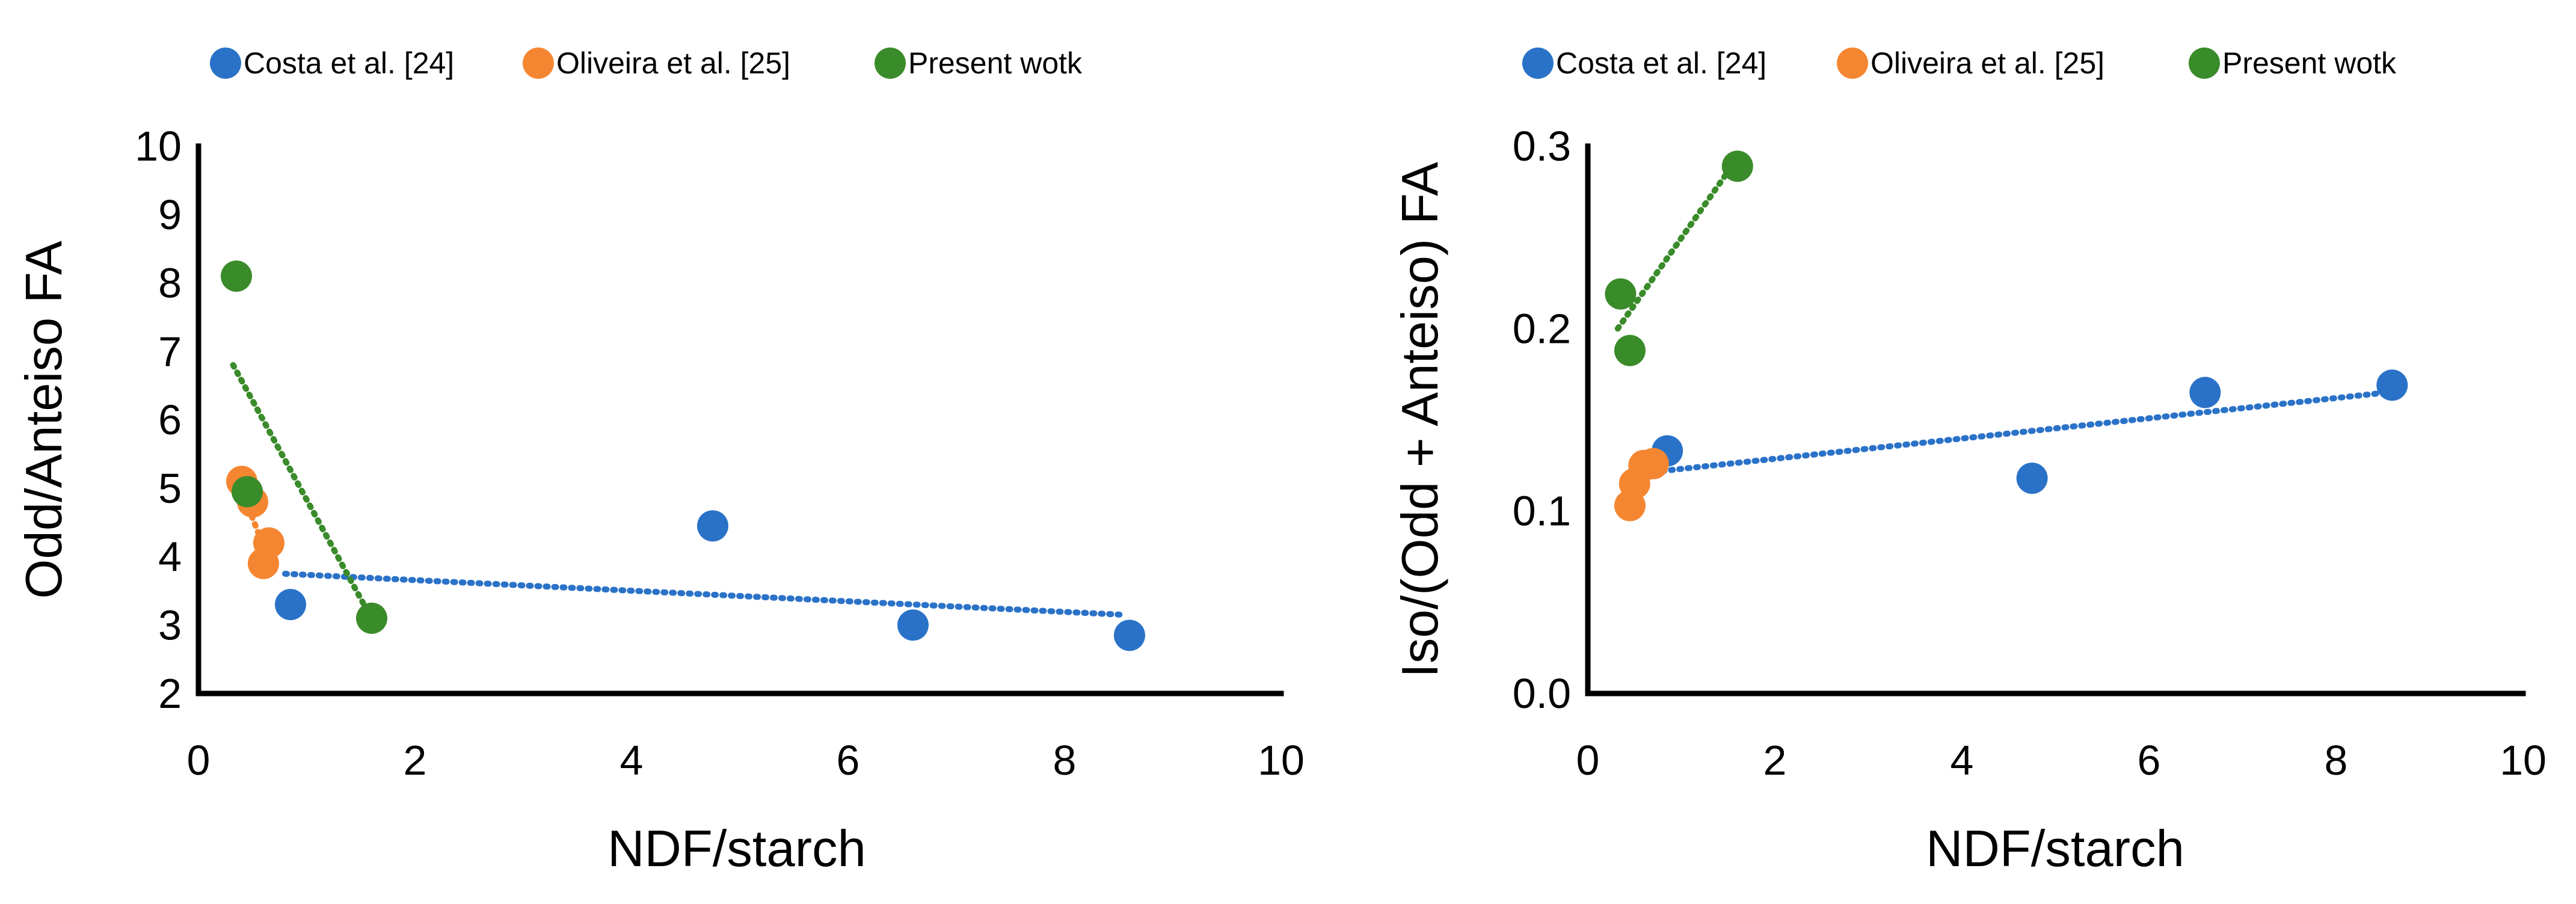 This screenshot has width=2576, height=904. Describe the element at coordinates (158, 146) in the screenshot. I see `y-tick-label-left-8: 10` at that location.